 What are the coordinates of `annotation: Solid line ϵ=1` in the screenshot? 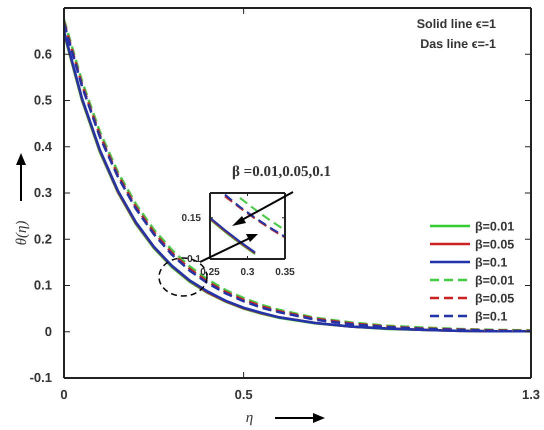 It's located at (456, 24).